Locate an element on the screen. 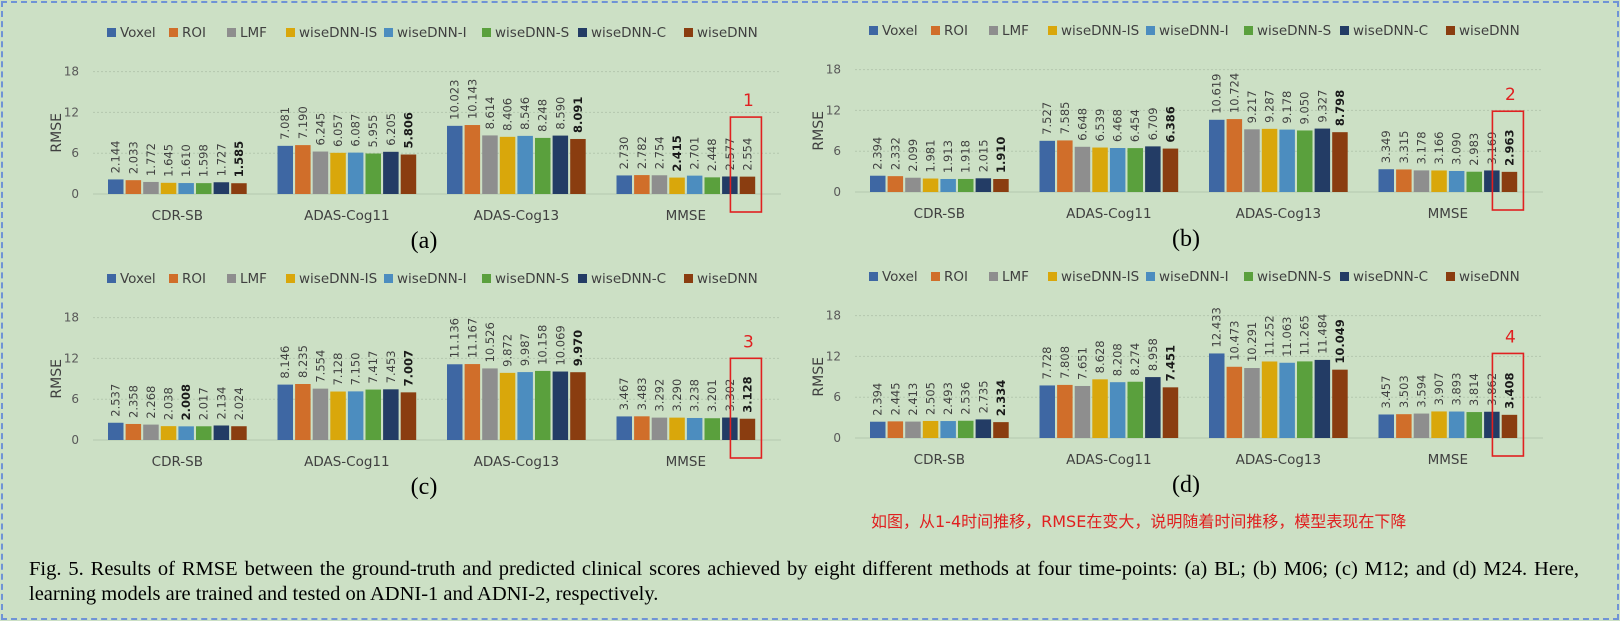  data-label: 7.417 is located at coordinates (373, 367).